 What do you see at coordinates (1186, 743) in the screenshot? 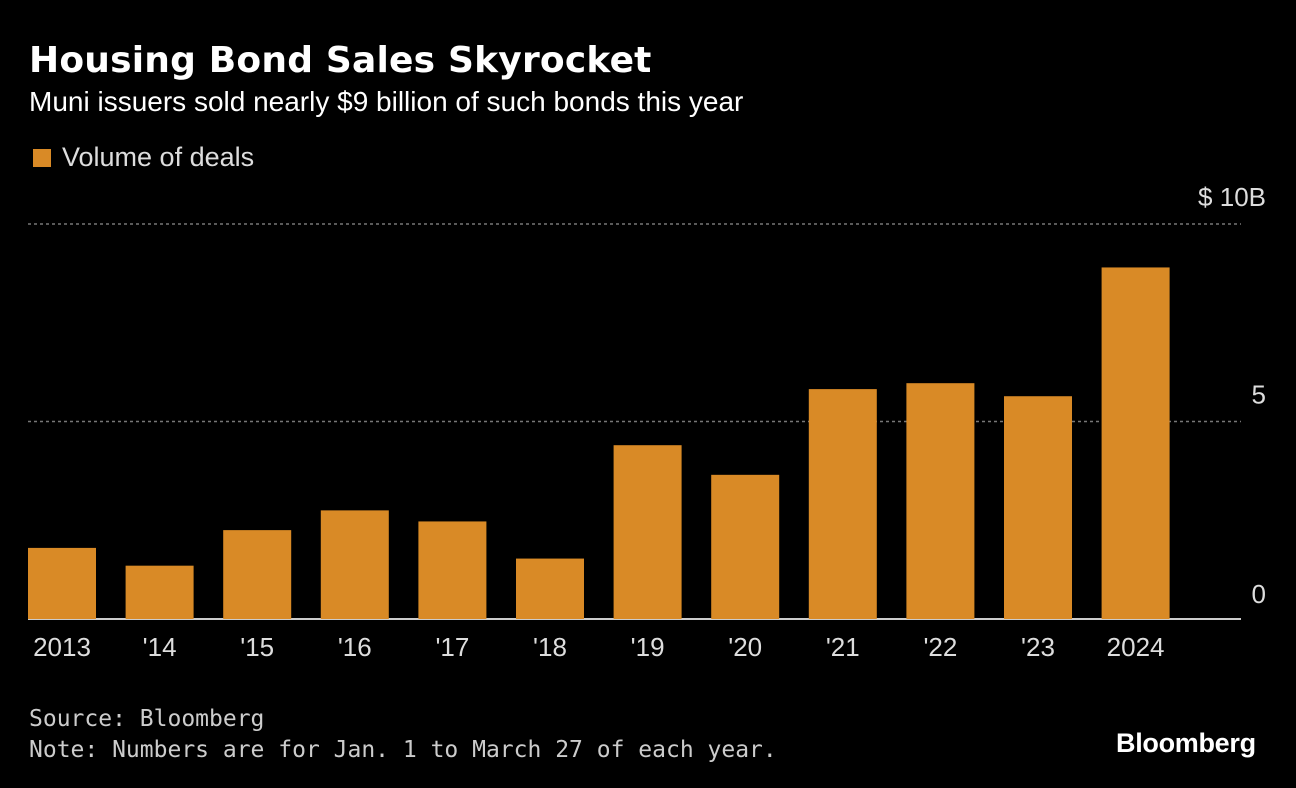
I see `bloomberg-logo: Bloomberg` at bounding box center [1186, 743].